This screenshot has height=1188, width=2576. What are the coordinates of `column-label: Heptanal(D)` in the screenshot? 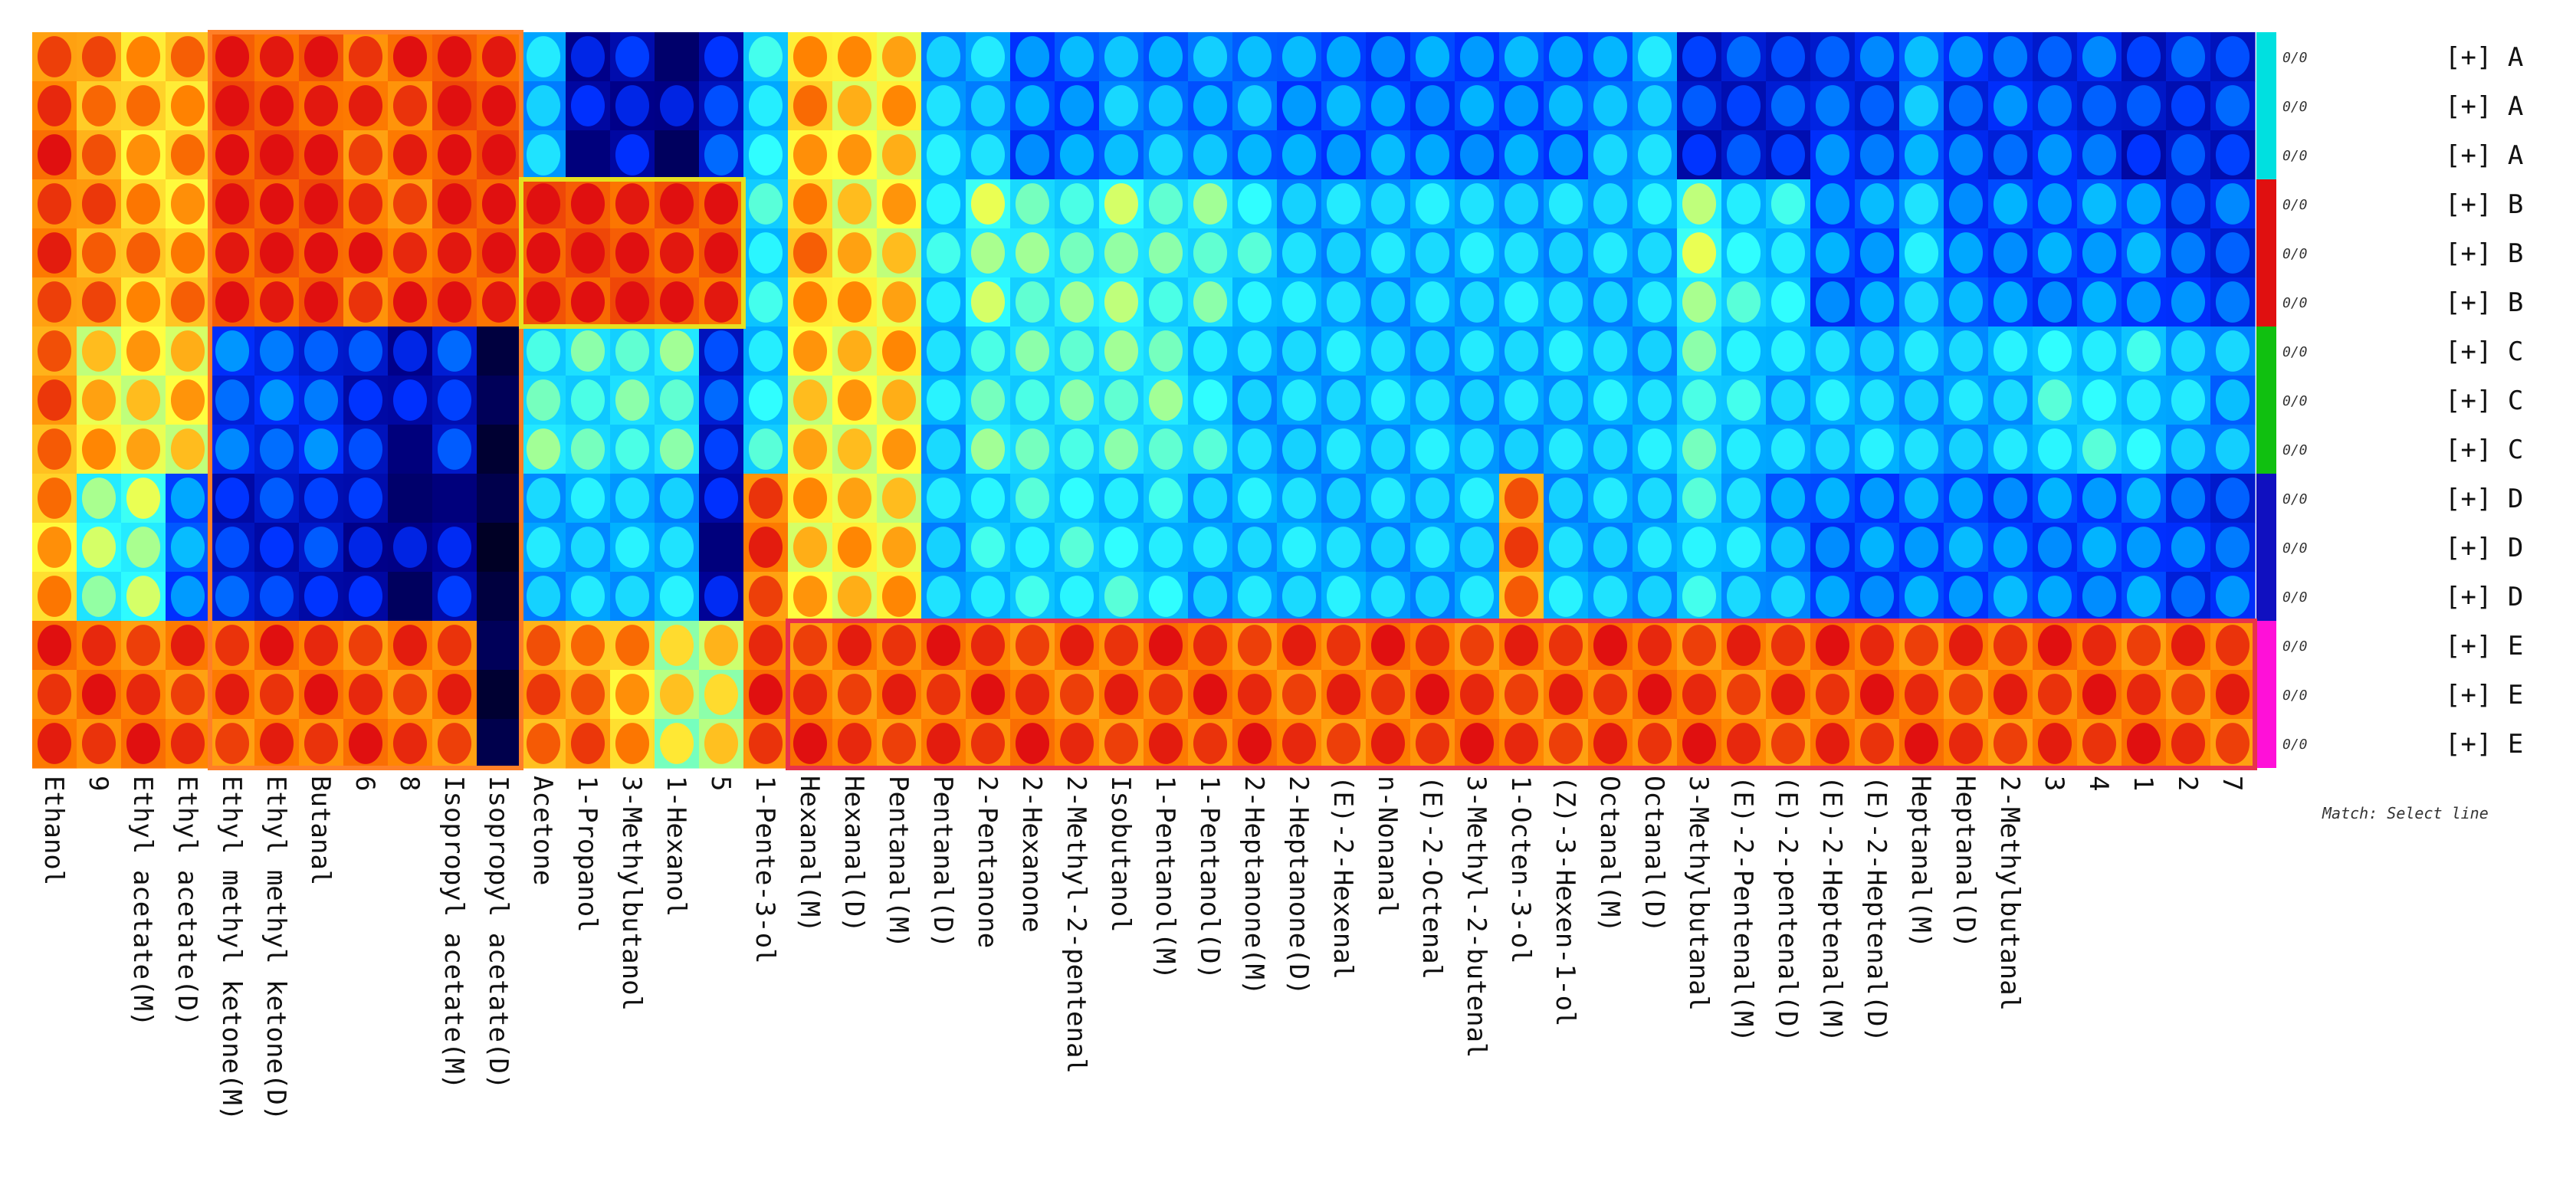 It's located at (1965, 862).